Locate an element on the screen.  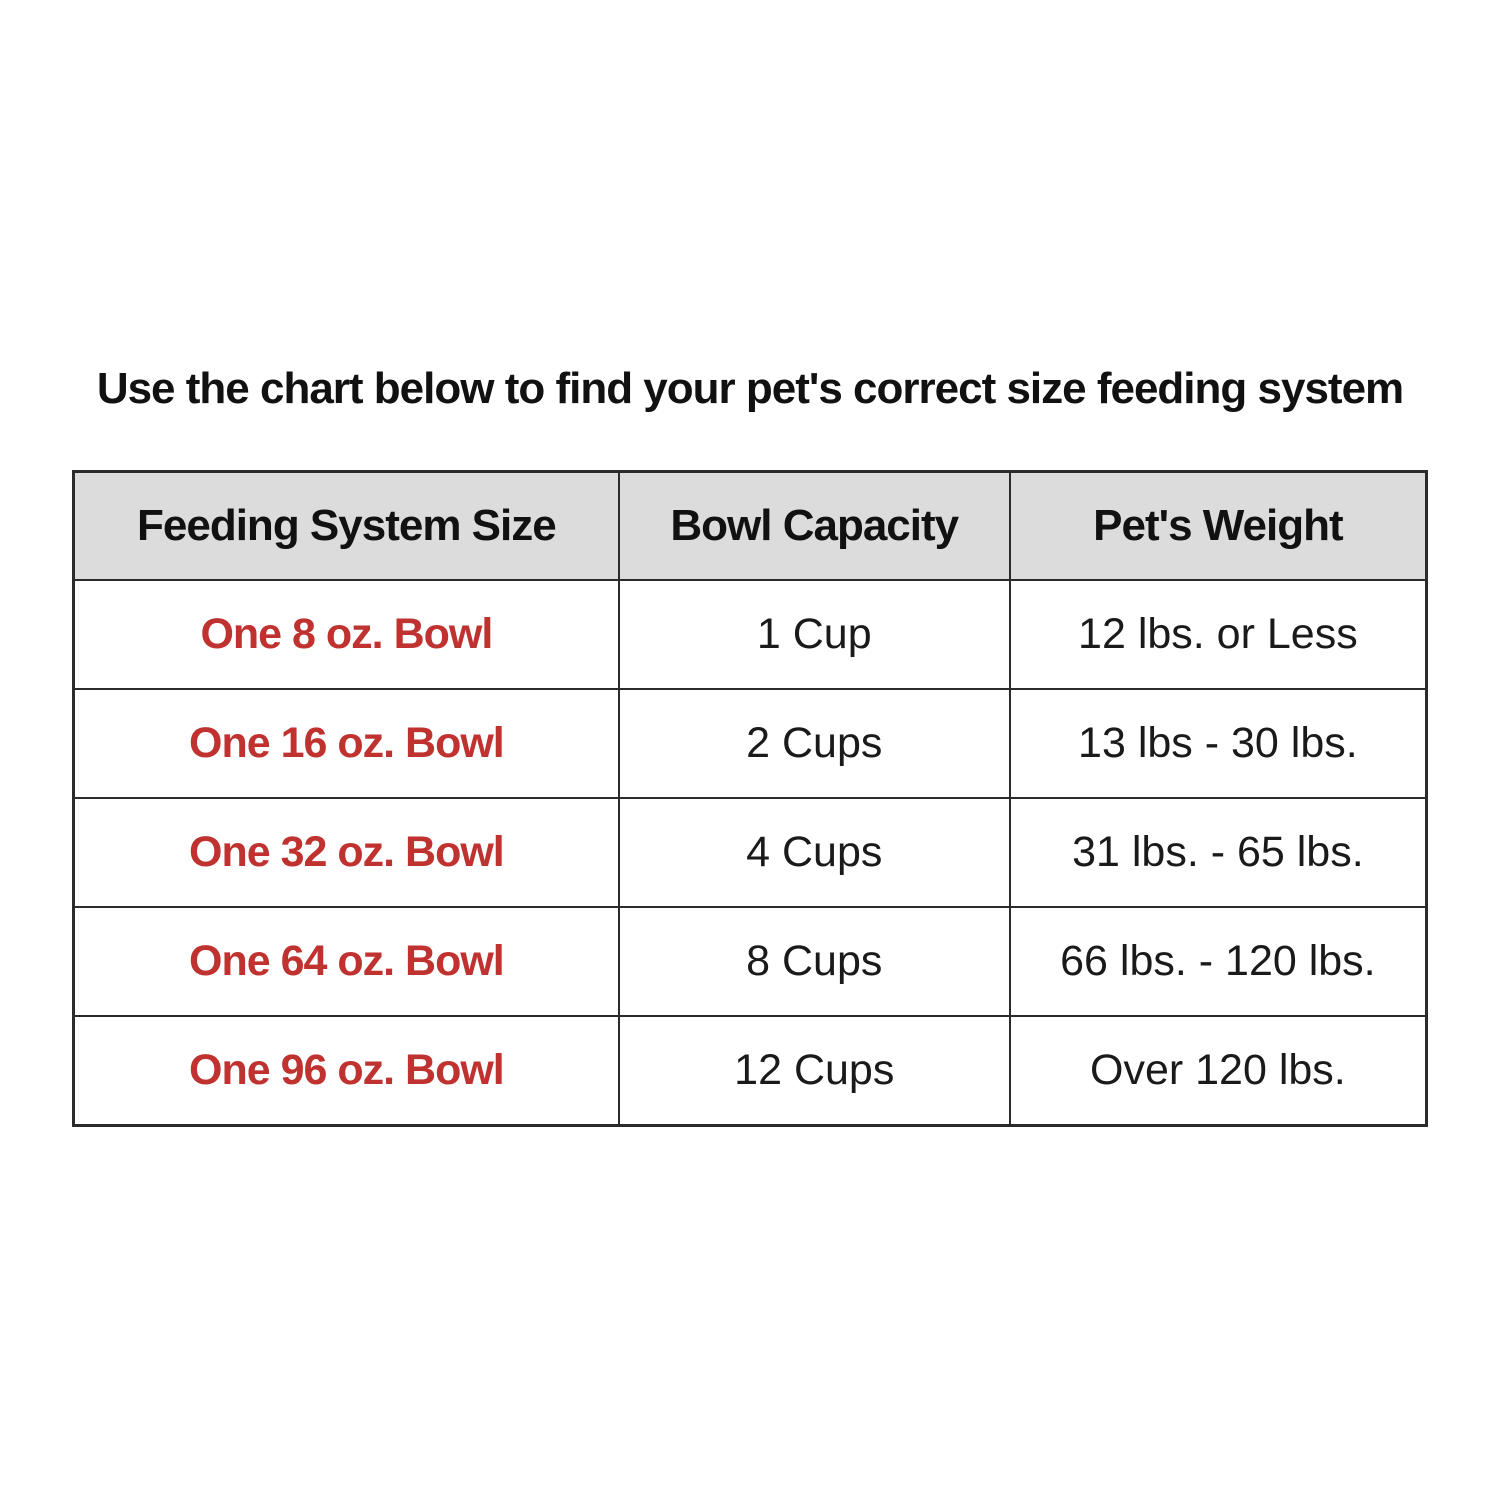
cell-capacity: 4 Cups is located at coordinates (814, 852).